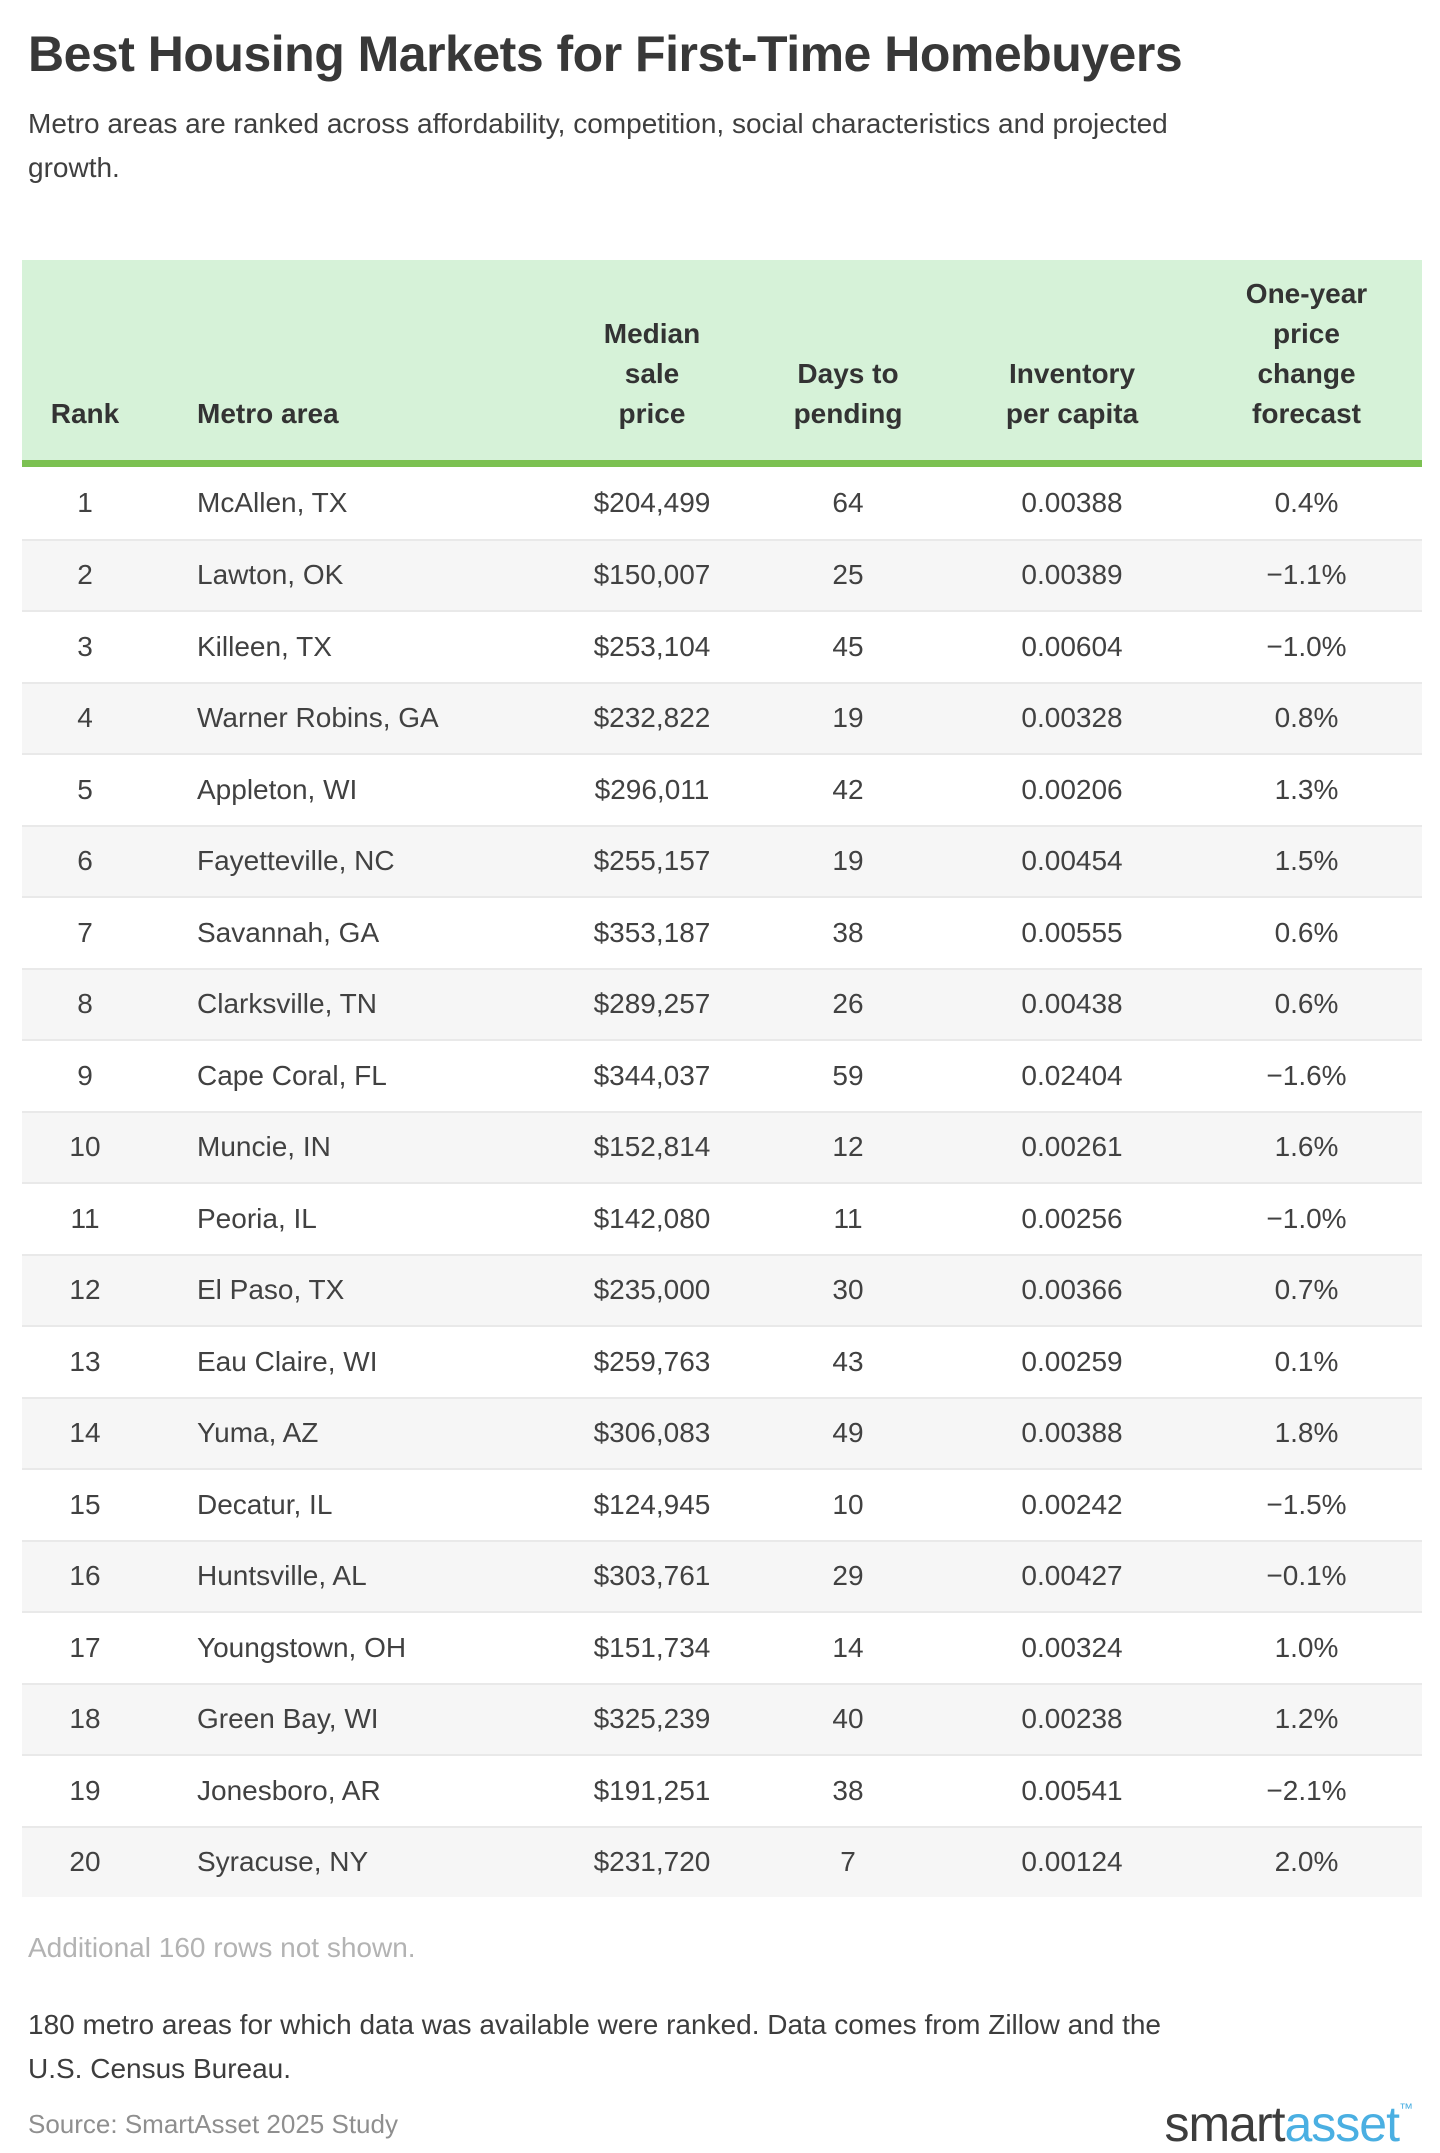 The width and height of the screenshot is (1440, 2153). What do you see at coordinates (1406, 2108) in the screenshot?
I see `logo-trademark: ™` at bounding box center [1406, 2108].